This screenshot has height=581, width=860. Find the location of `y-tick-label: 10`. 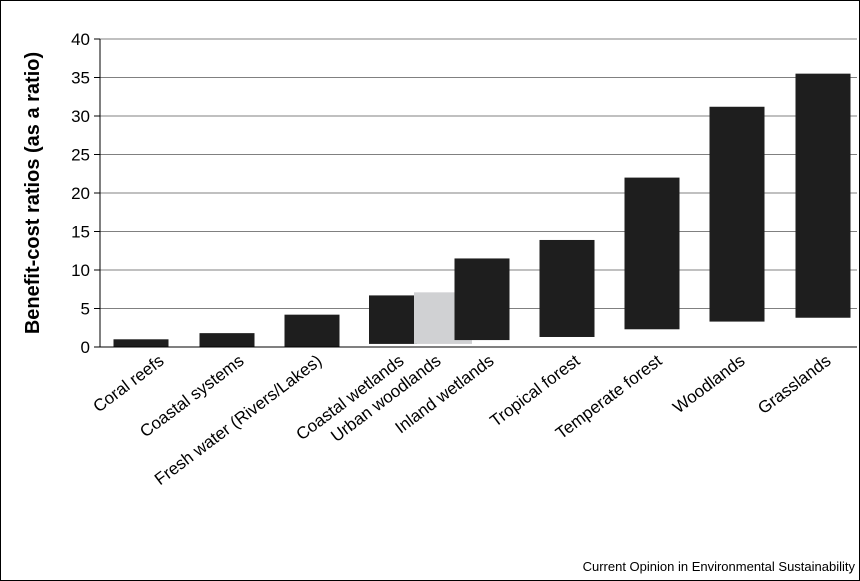

y-tick-label: 10 is located at coordinates (80, 270).